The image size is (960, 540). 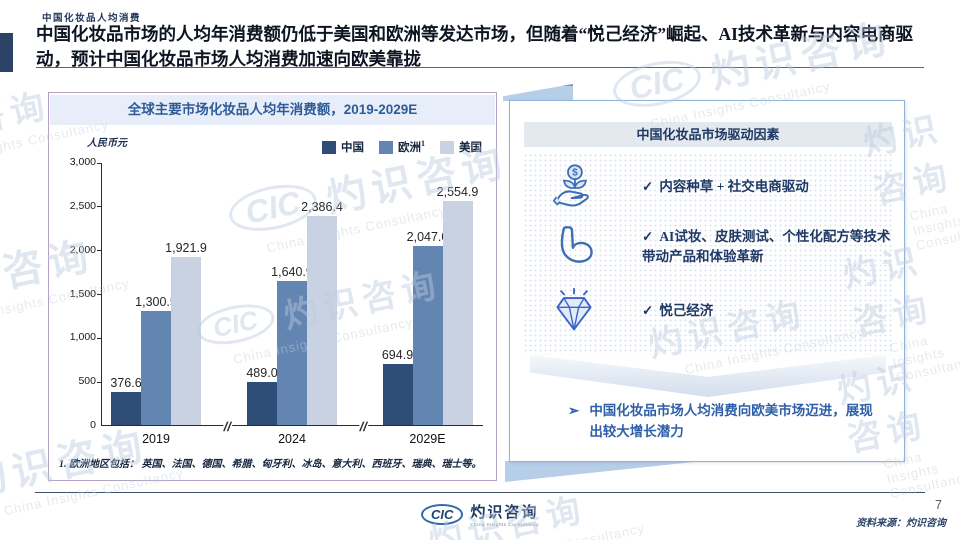 What do you see at coordinates (93, 425) in the screenshot?
I see `y-axis-tick-label: 0` at bounding box center [93, 425].